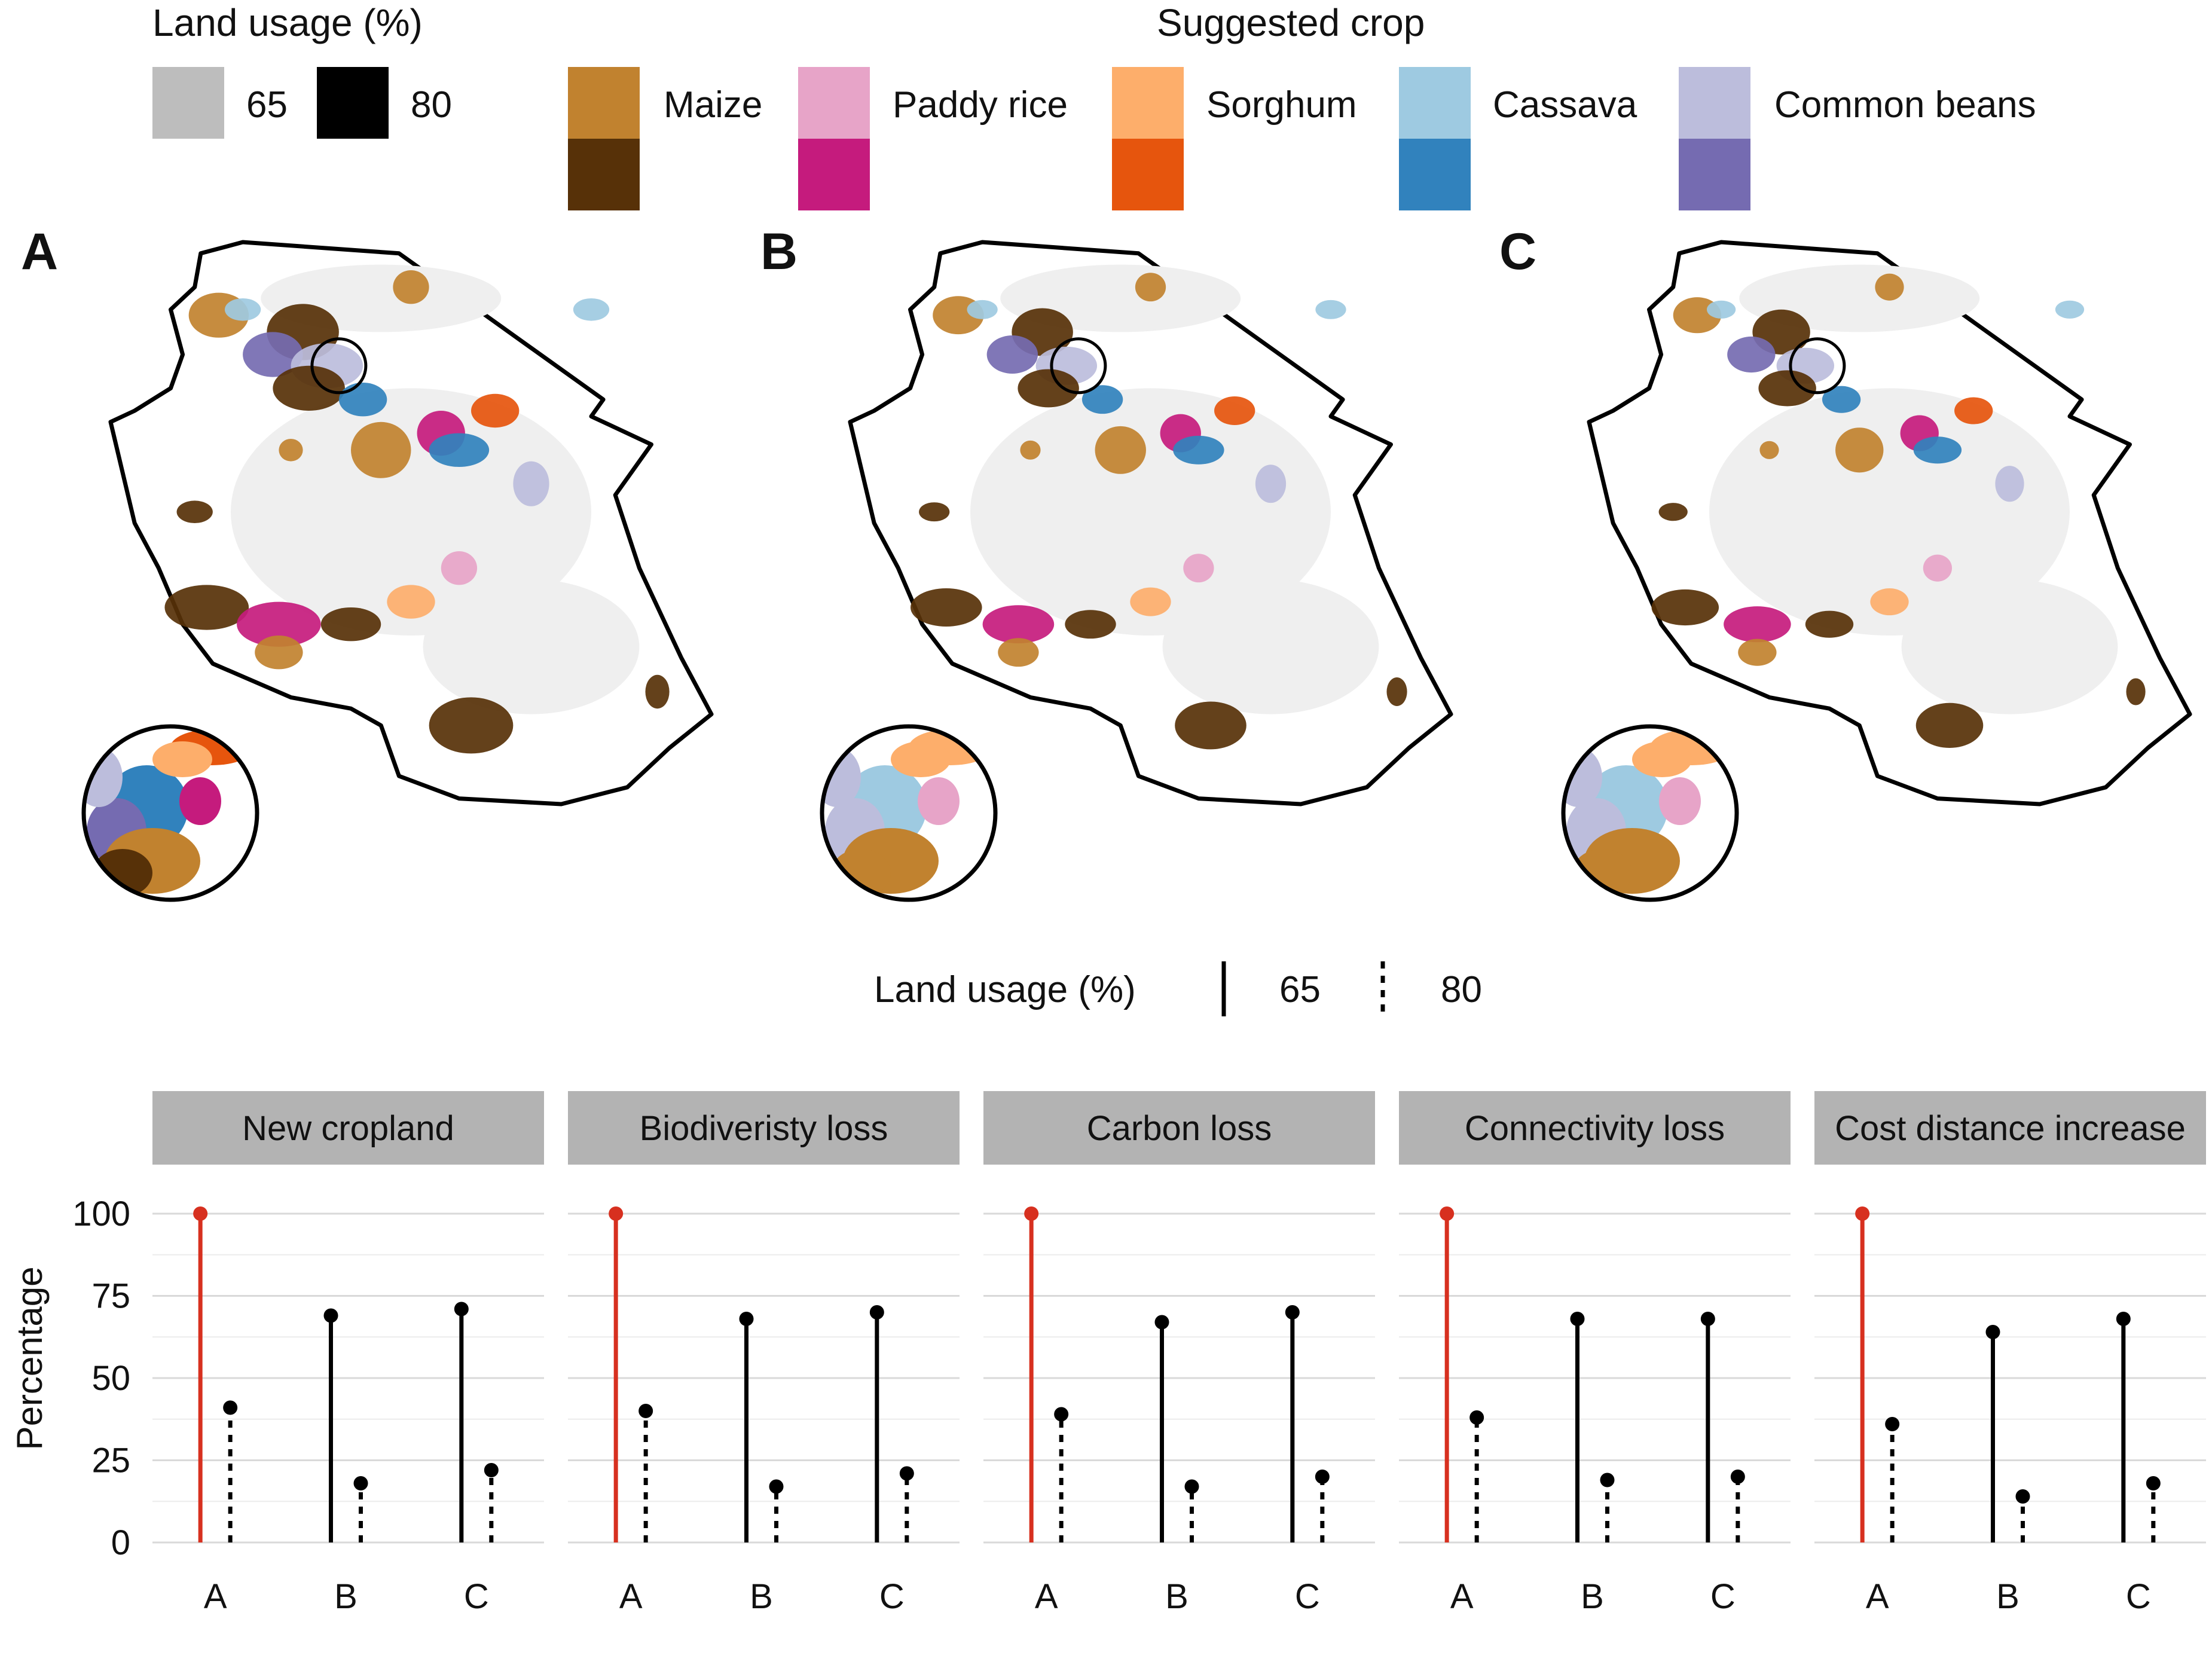  What do you see at coordinates (1715, 174) in the screenshot?
I see `common-beans-dark-swatch` at bounding box center [1715, 174].